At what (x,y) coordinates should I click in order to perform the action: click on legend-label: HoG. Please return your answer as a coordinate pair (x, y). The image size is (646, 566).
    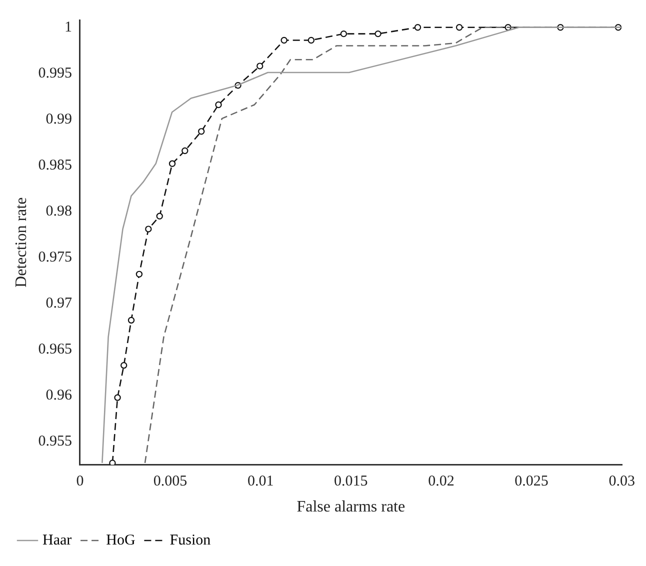
    Looking at the image, I should click on (121, 540).